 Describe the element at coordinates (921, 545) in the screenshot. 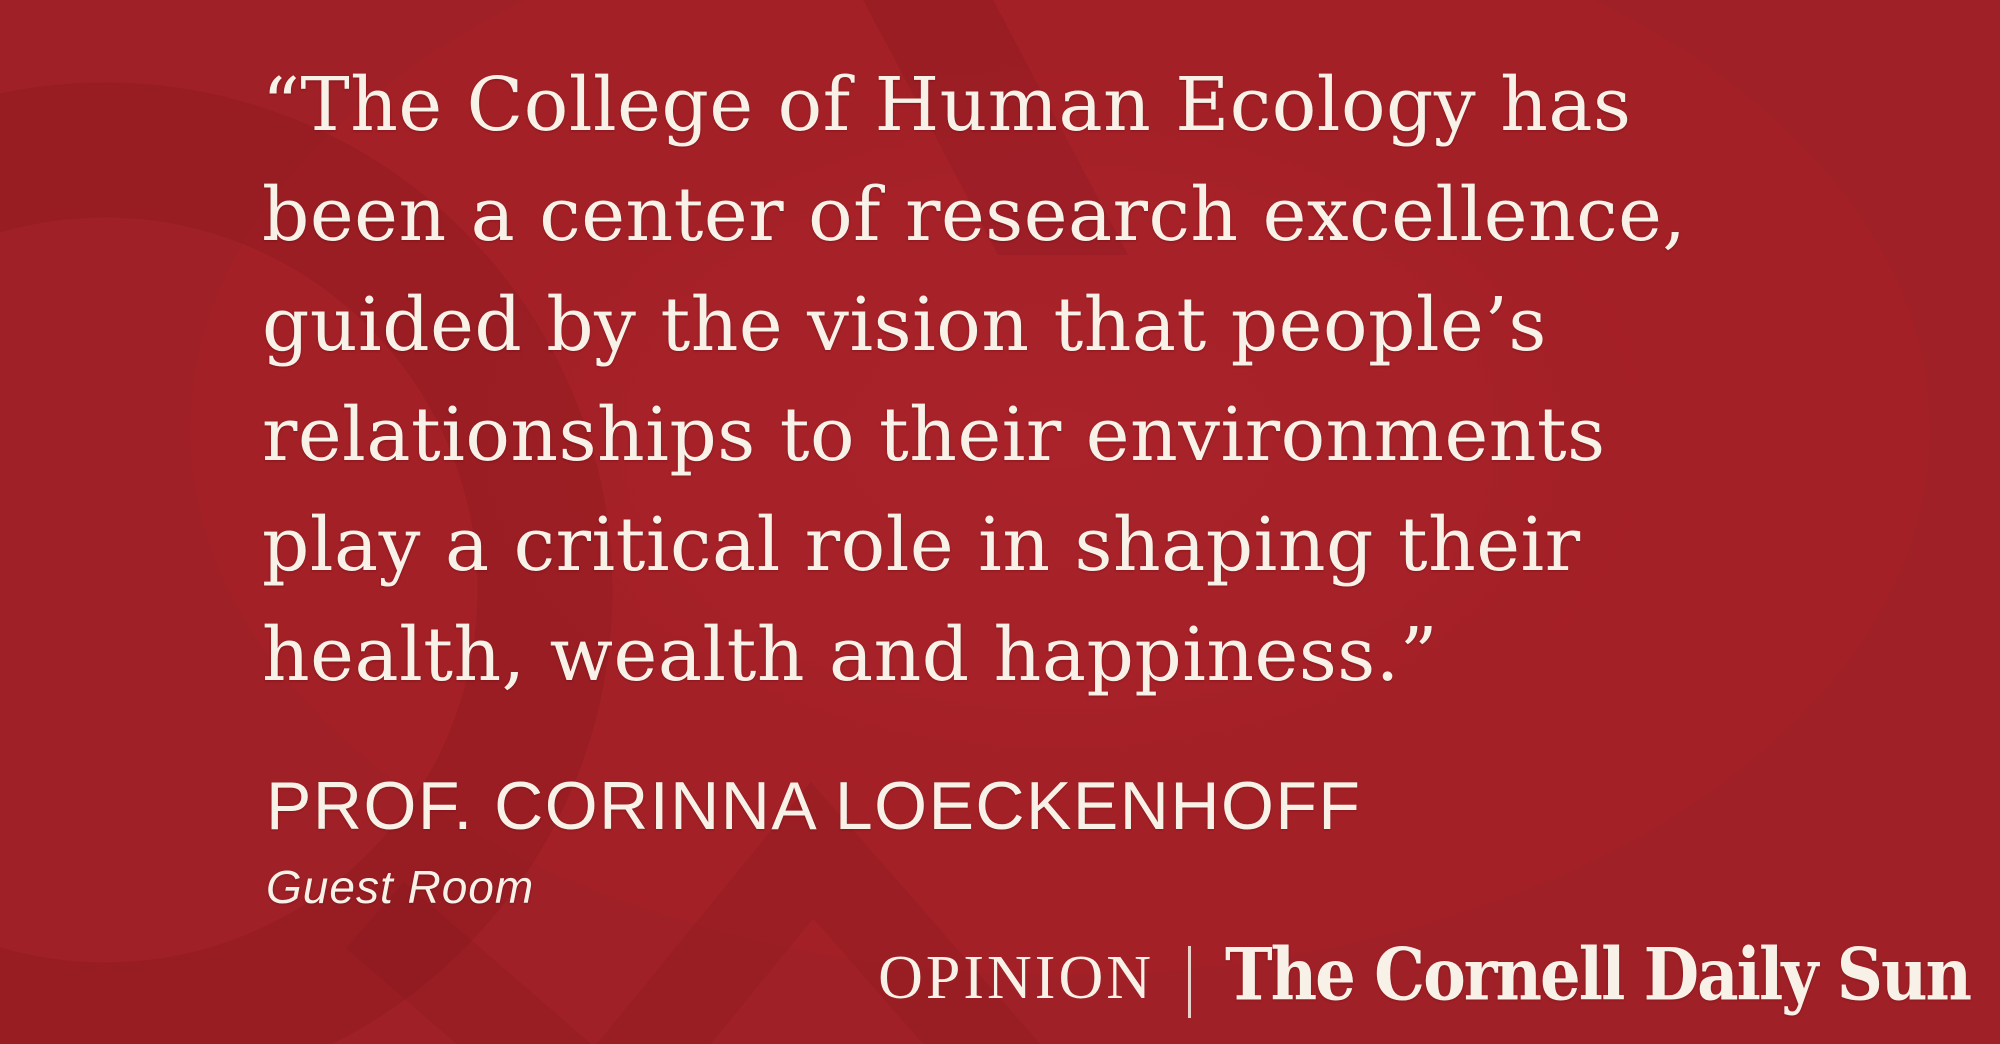

I see `quote-line: play a critical role in shaping their` at that location.